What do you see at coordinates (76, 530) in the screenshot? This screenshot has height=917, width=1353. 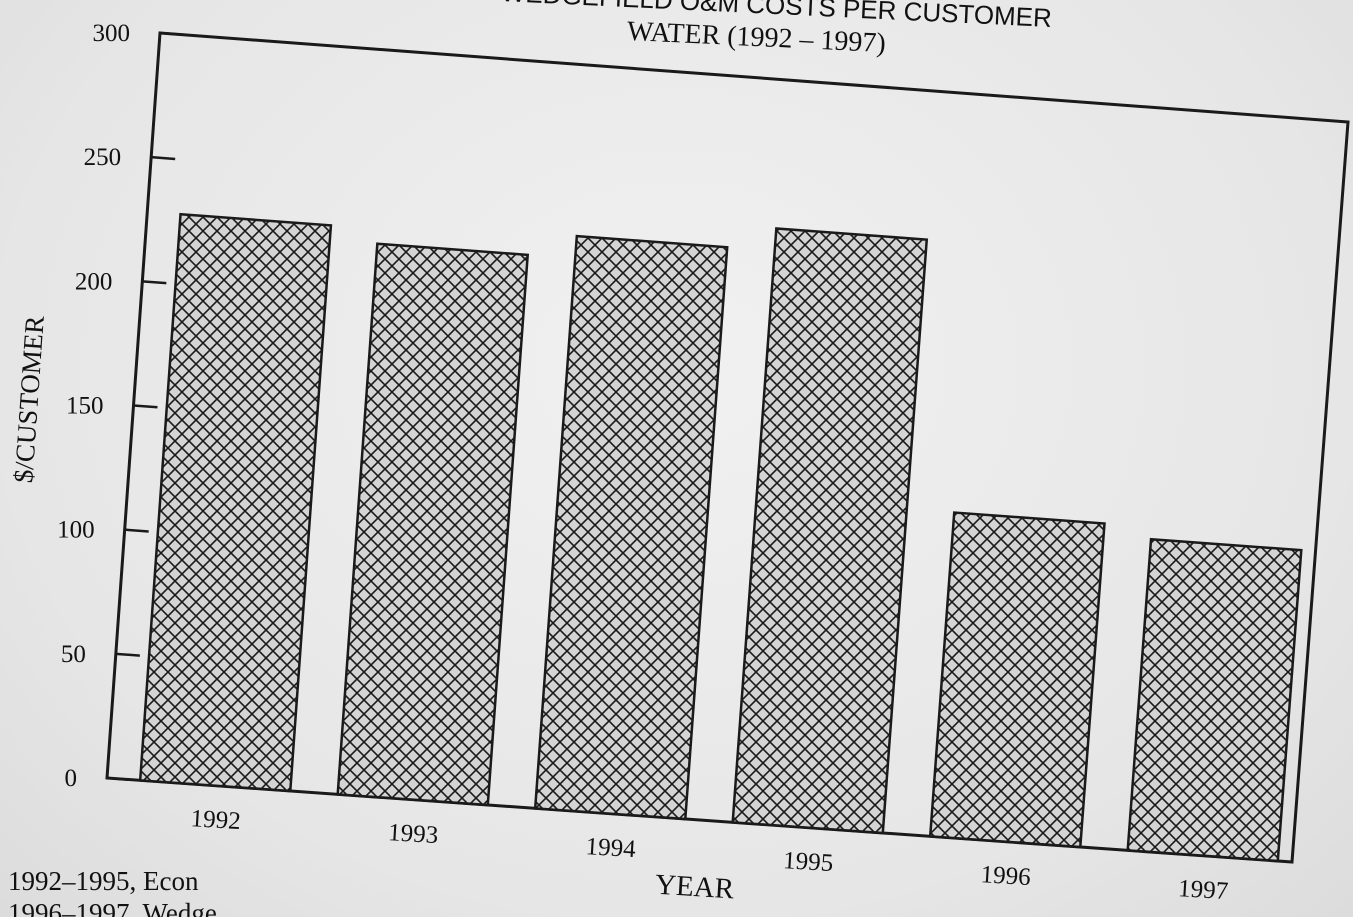 I see `y-tick-label: 100` at bounding box center [76, 530].